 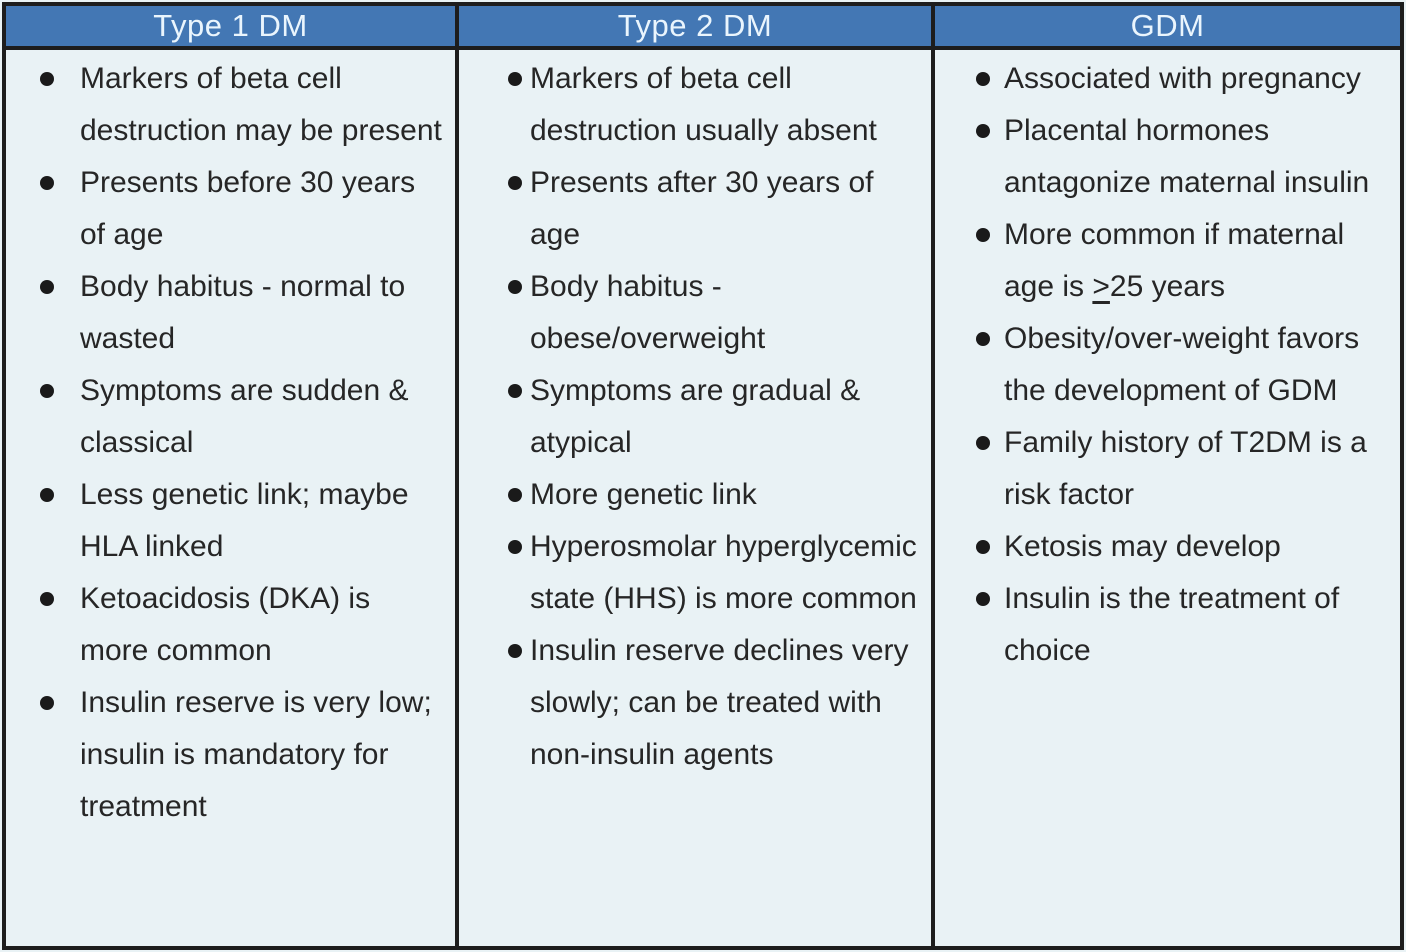 What do you see at coordinates (643, 494) in the screenshot?
I see `list-item-text: More genetic link` at bounding box center [643, 494].